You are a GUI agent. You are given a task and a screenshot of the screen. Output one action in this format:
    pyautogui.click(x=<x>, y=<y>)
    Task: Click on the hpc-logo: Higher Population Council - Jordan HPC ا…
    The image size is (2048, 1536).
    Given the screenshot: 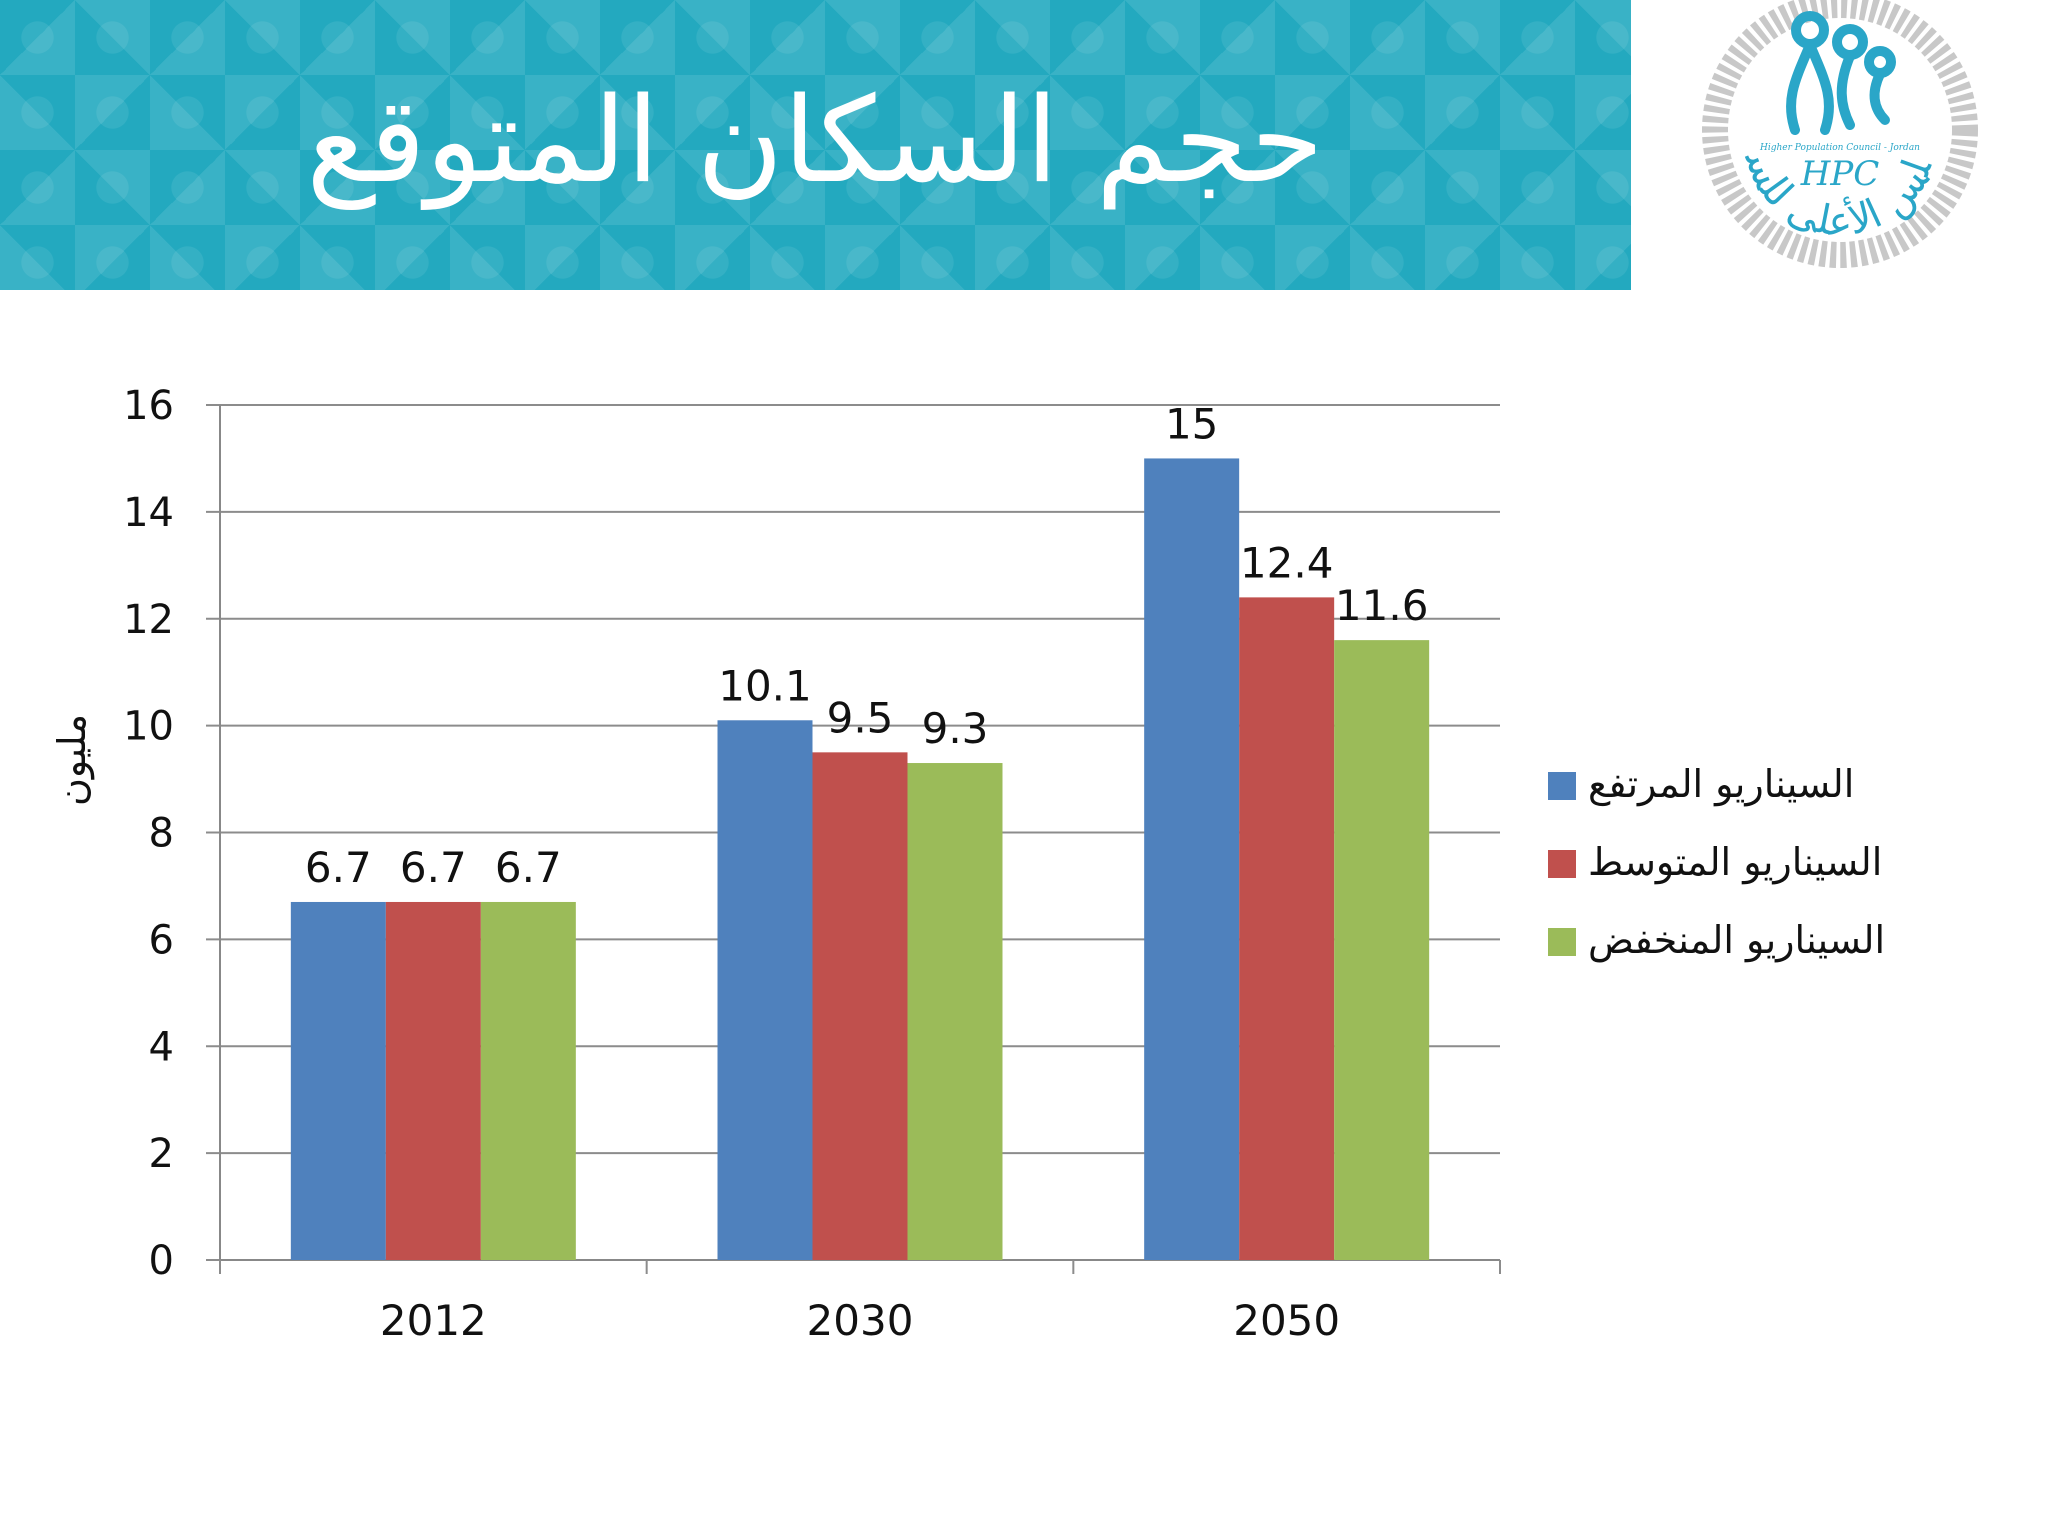 What is the action you would take?
    pyautogui.click(x=1834, y=134)
    